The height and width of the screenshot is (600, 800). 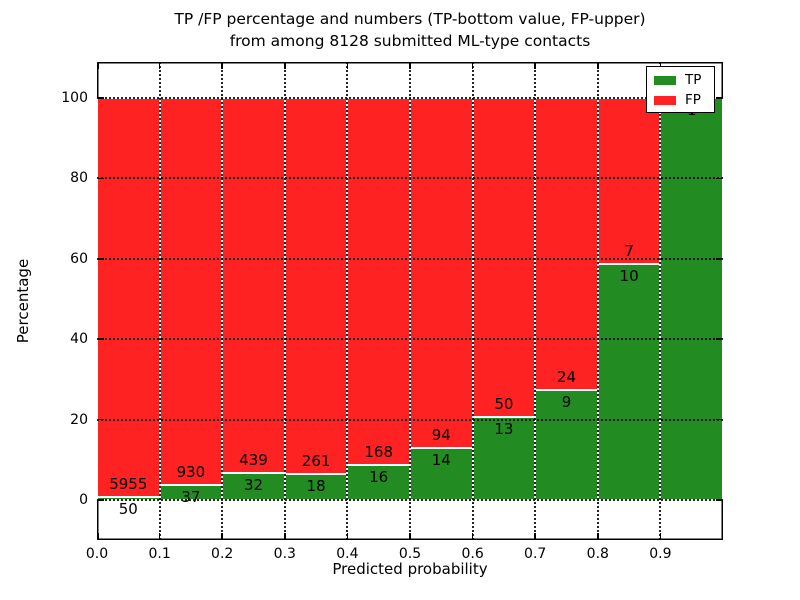 I want to click on tp-count-label: 37, so click(x=191, y=496).